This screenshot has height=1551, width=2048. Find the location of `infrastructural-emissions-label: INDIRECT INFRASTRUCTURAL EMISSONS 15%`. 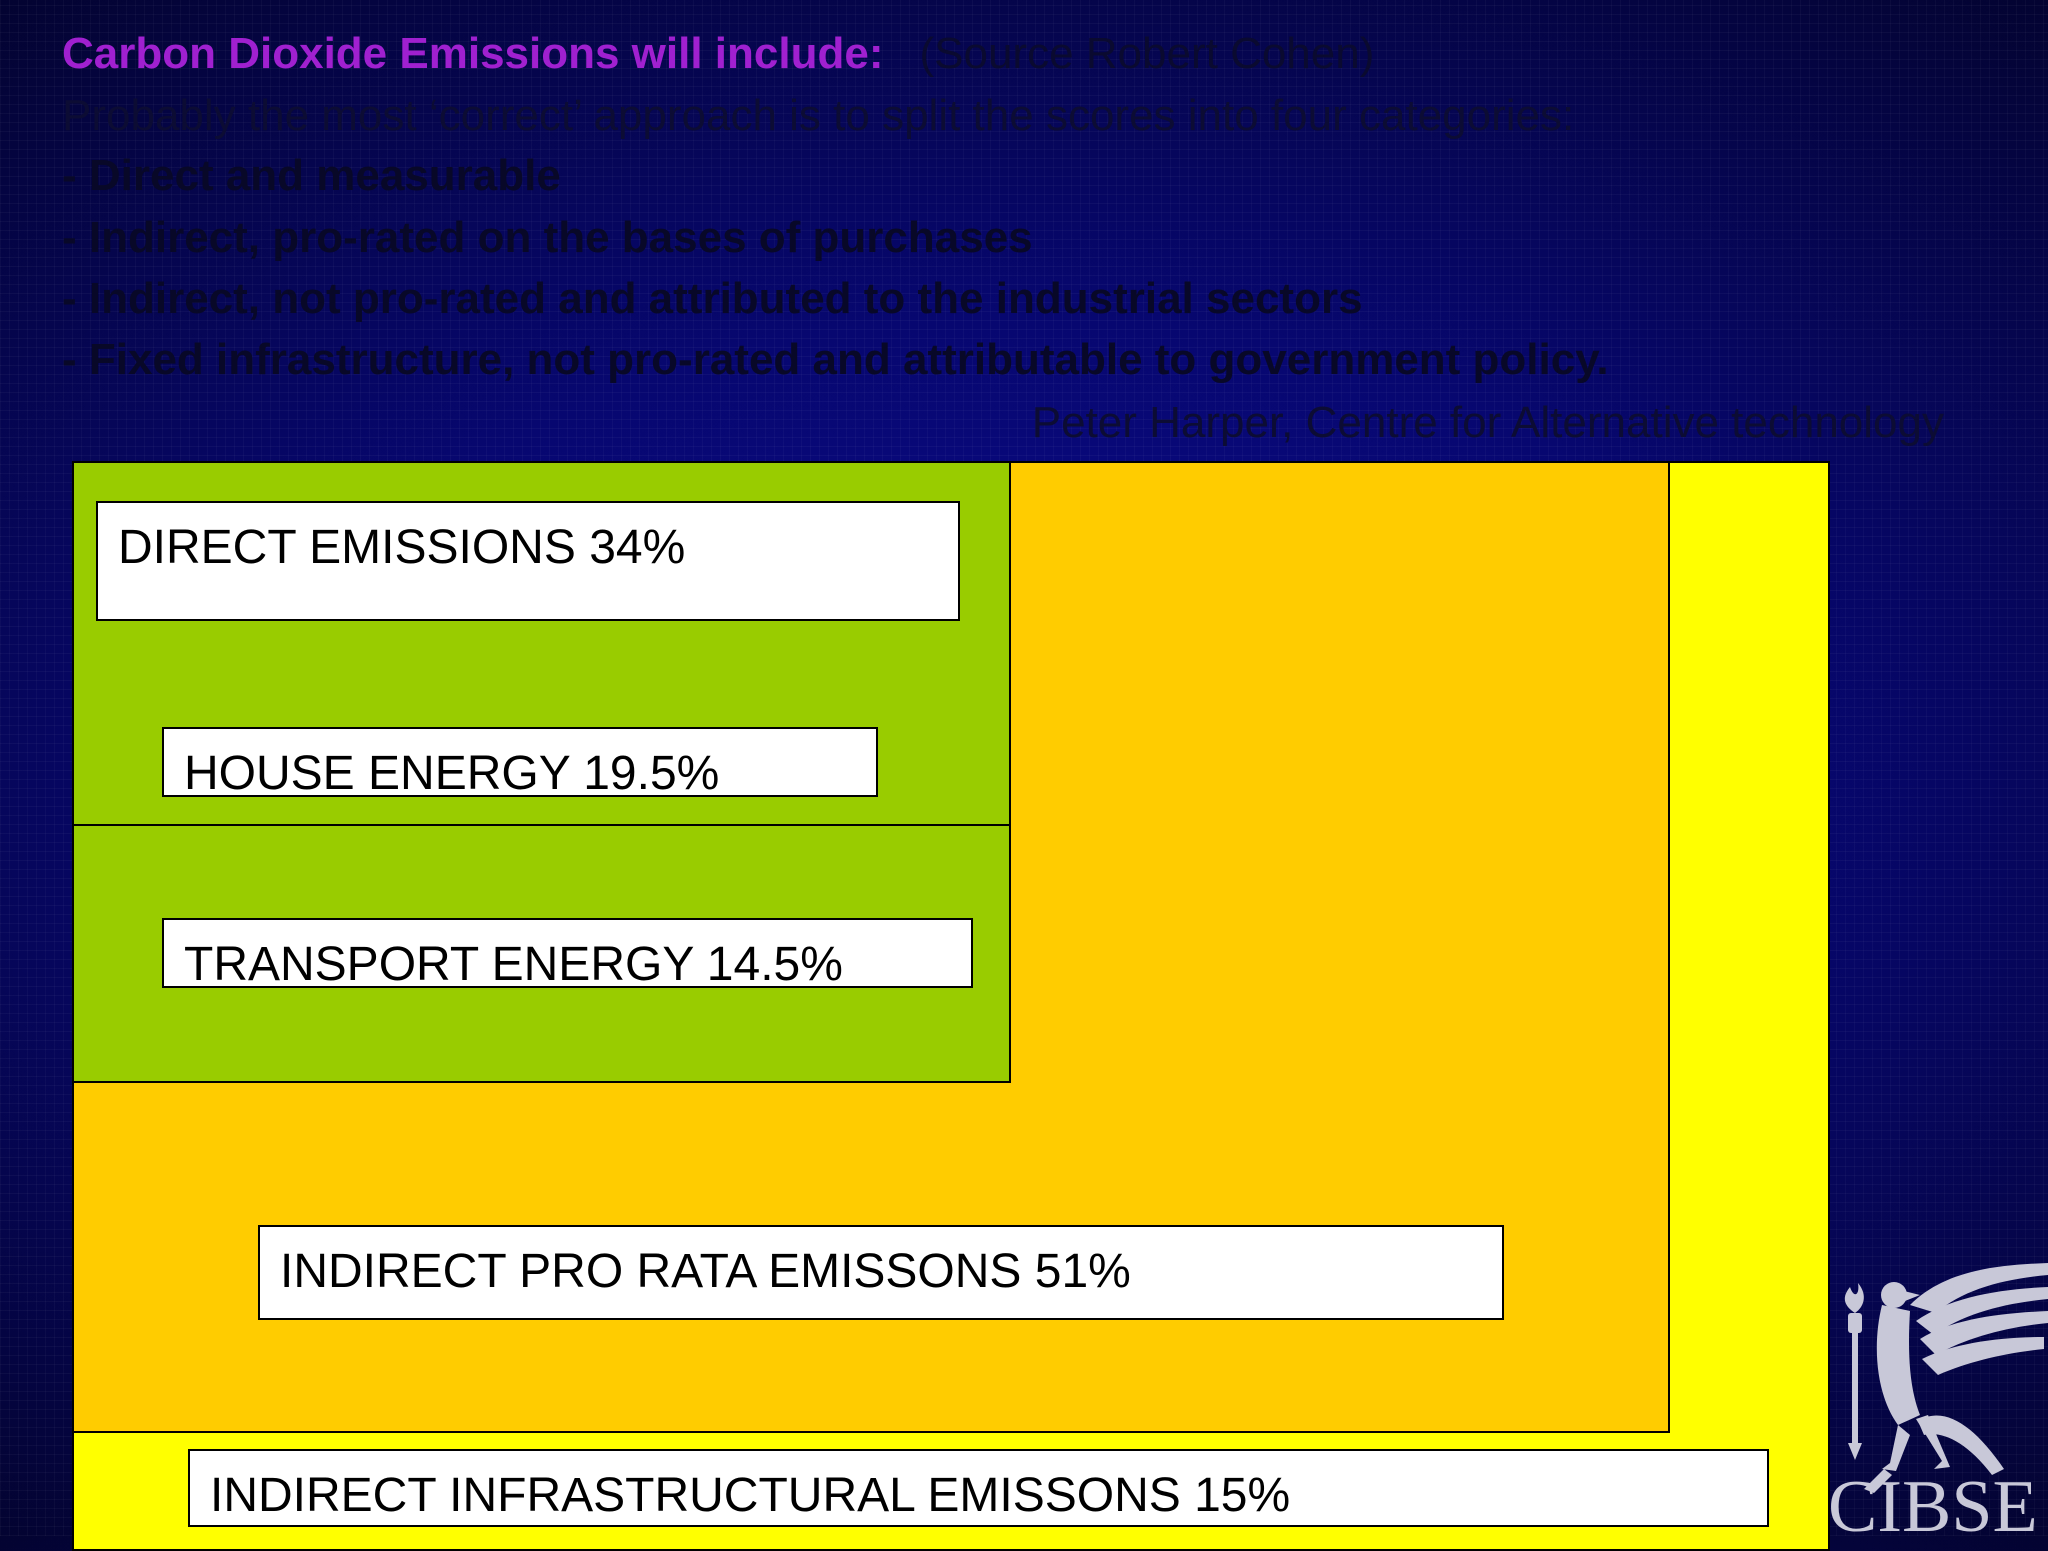

infrastructural-emissions-label: INDIRECT INFRASTRUCTURAL EMISSONS 15% is located at coordinates (978, 1488).